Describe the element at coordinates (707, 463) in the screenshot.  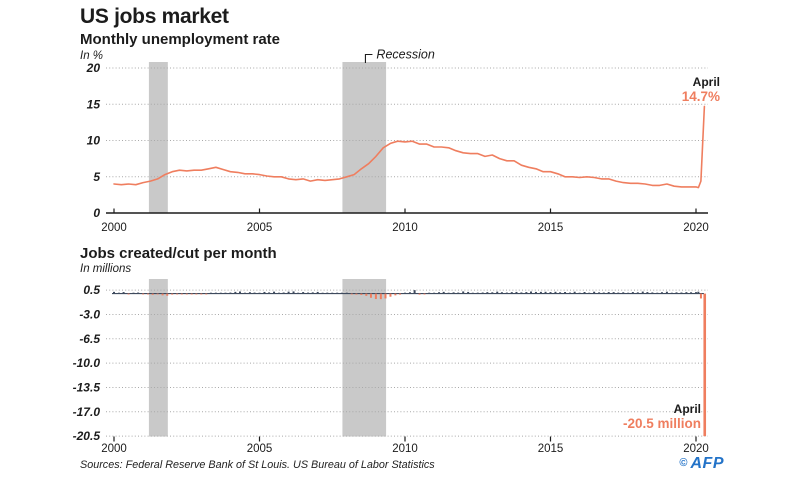
I see `afp-wordmark: AFP` at that location.